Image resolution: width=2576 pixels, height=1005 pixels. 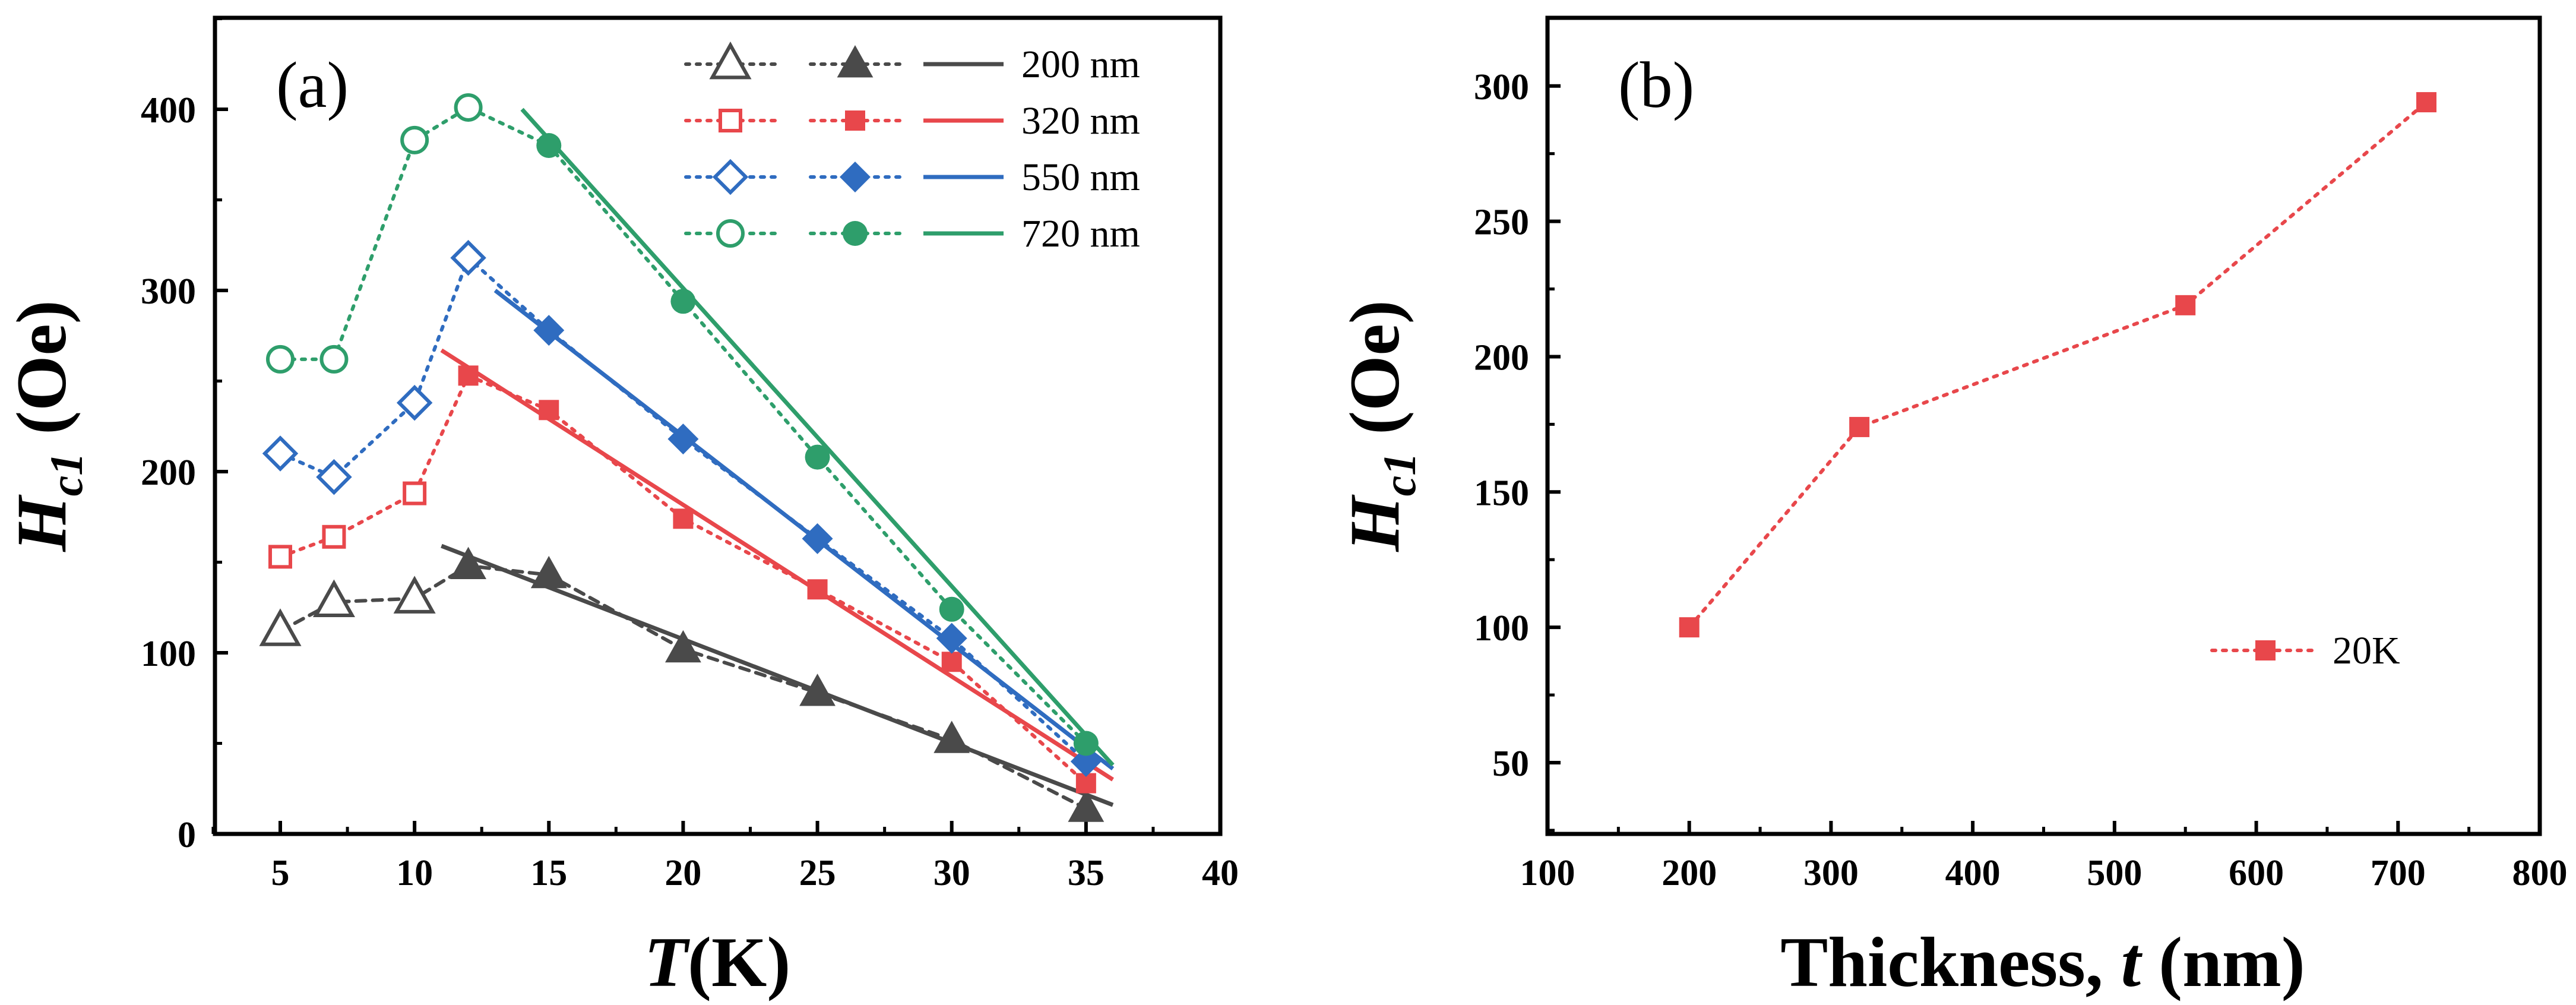 I want to click on chart-b-y-tick-labels: 50 100 150 200 250 300, so click(x=1501, y=426).